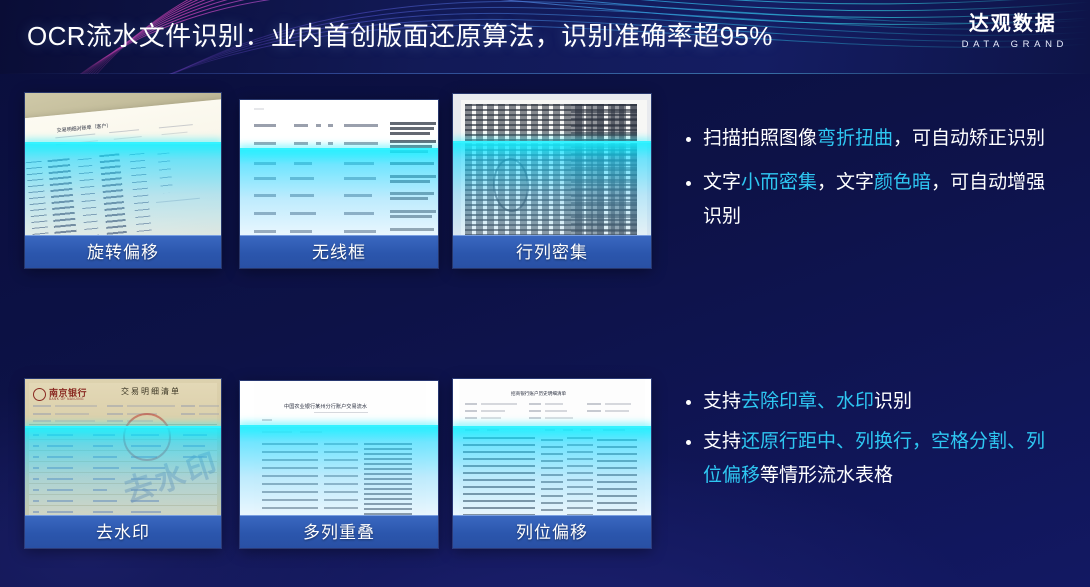 The height and width of the screenshot is (587, 1090). I want to click on plain-text: 扫描拍照图像, so click(760, 138).